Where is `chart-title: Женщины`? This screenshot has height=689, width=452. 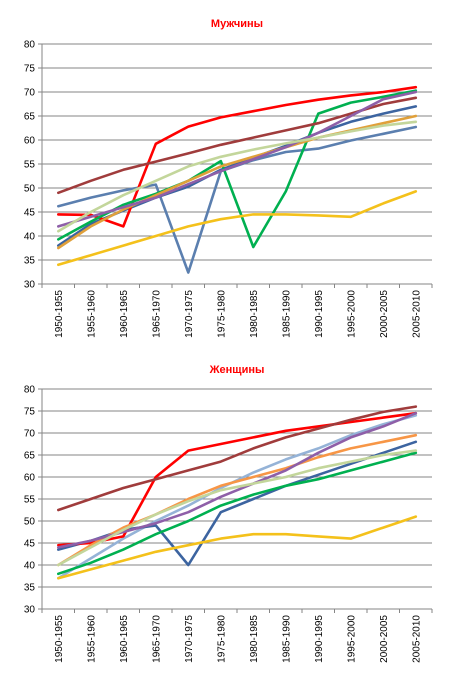
chart-title: Женщины is located at coordinates (237, 370).